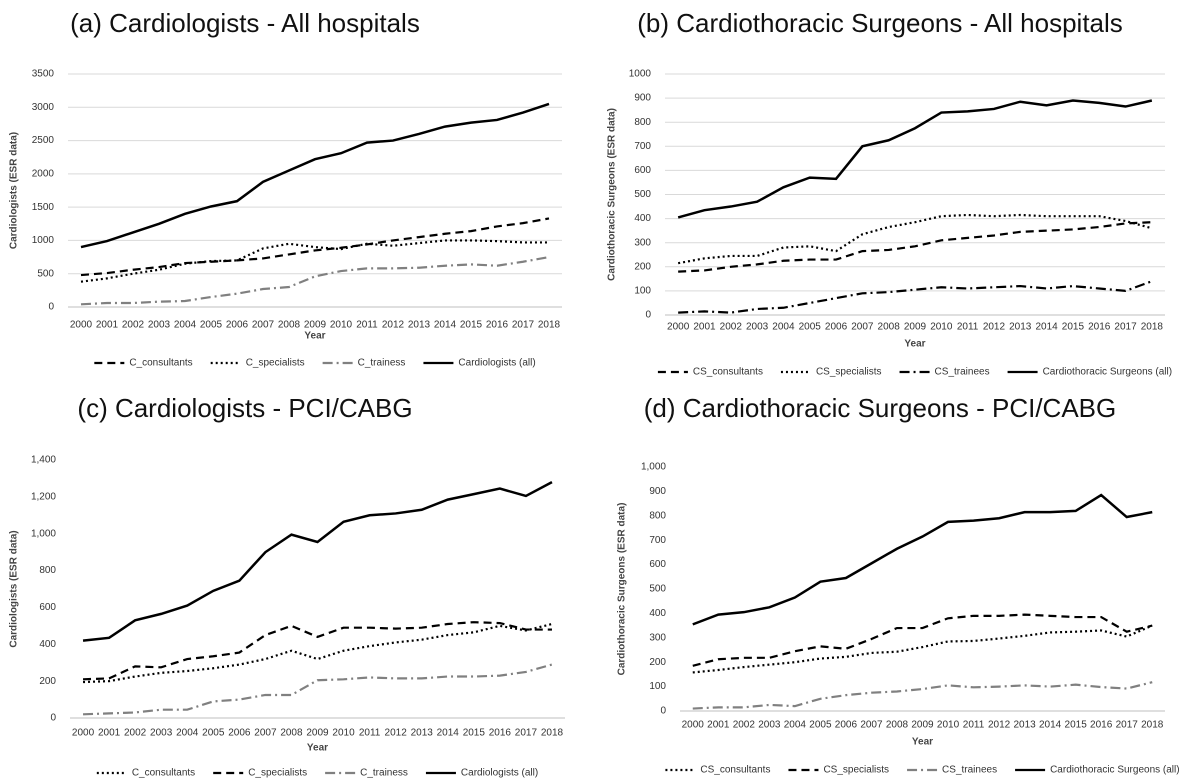  I want to click on chart-title: (a) Cardiologists - All hospitals, so click(245, 23).